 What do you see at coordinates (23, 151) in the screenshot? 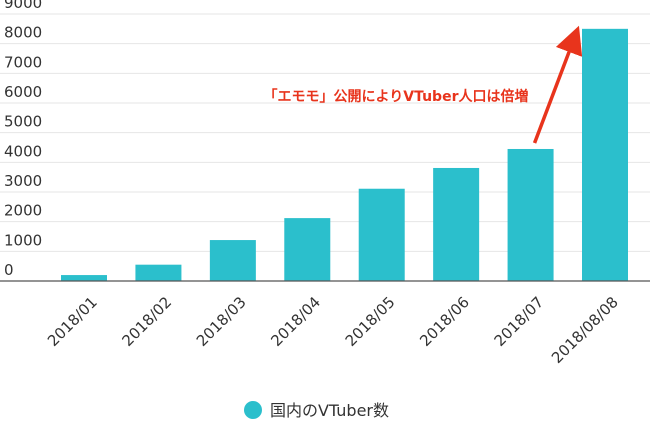
I see `y-tick-label: 4000` at bounding box center [23, 151].